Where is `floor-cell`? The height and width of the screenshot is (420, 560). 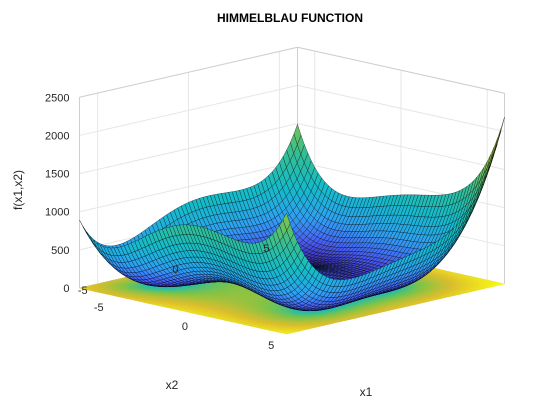 floor-cell is located at coordinates (500, 284).